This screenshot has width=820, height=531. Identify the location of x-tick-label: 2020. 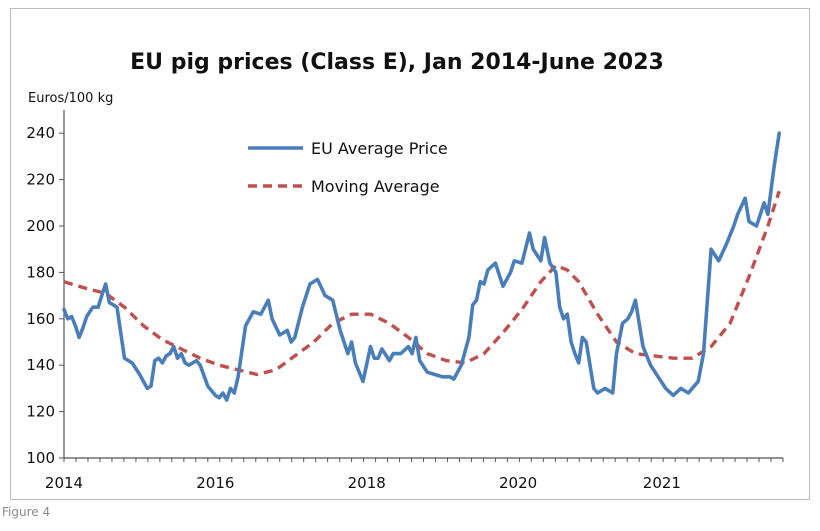
(518, 483).